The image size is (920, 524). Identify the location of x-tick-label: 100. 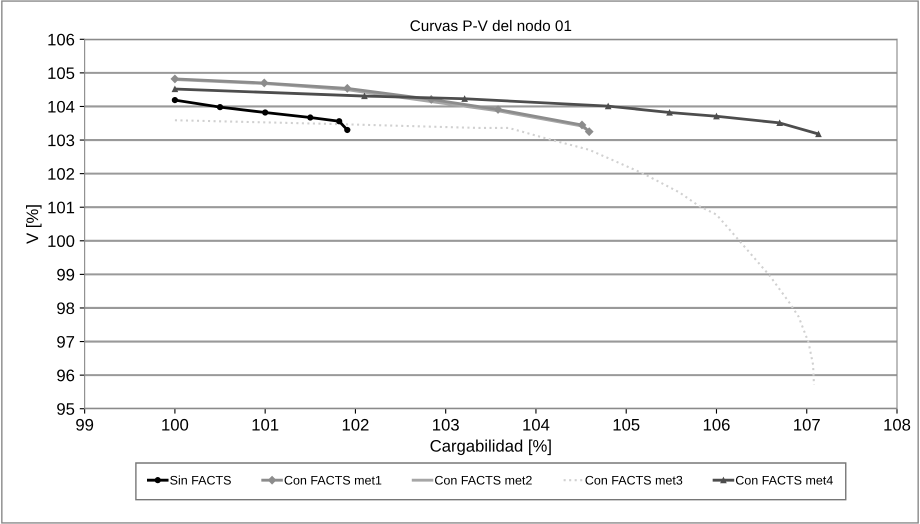
(175, 424).